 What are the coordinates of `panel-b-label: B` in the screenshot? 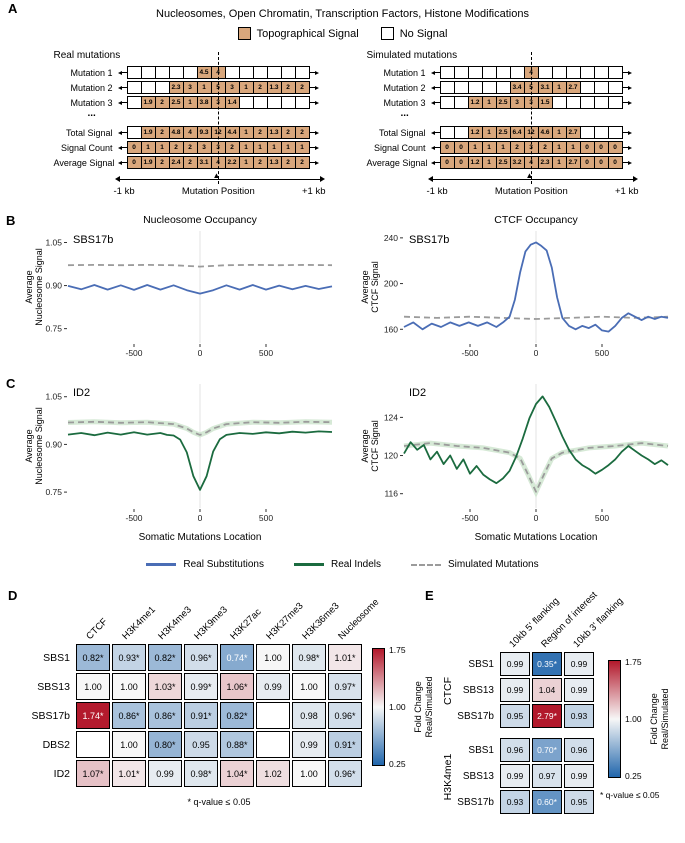 It's located at (11, 220).